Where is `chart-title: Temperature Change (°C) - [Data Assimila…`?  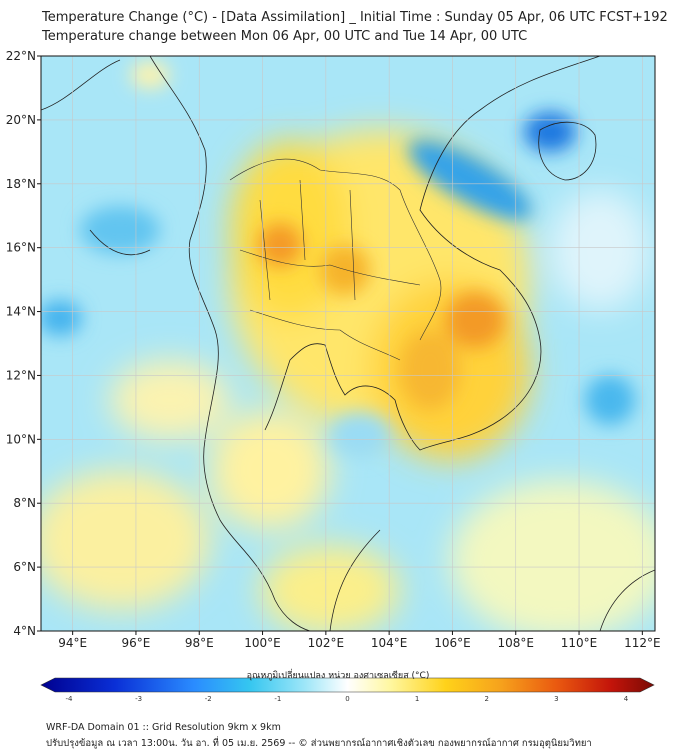
chart-title: Temperature Change (°C) - [Data Assimila… is located at coordinates (355, 17).